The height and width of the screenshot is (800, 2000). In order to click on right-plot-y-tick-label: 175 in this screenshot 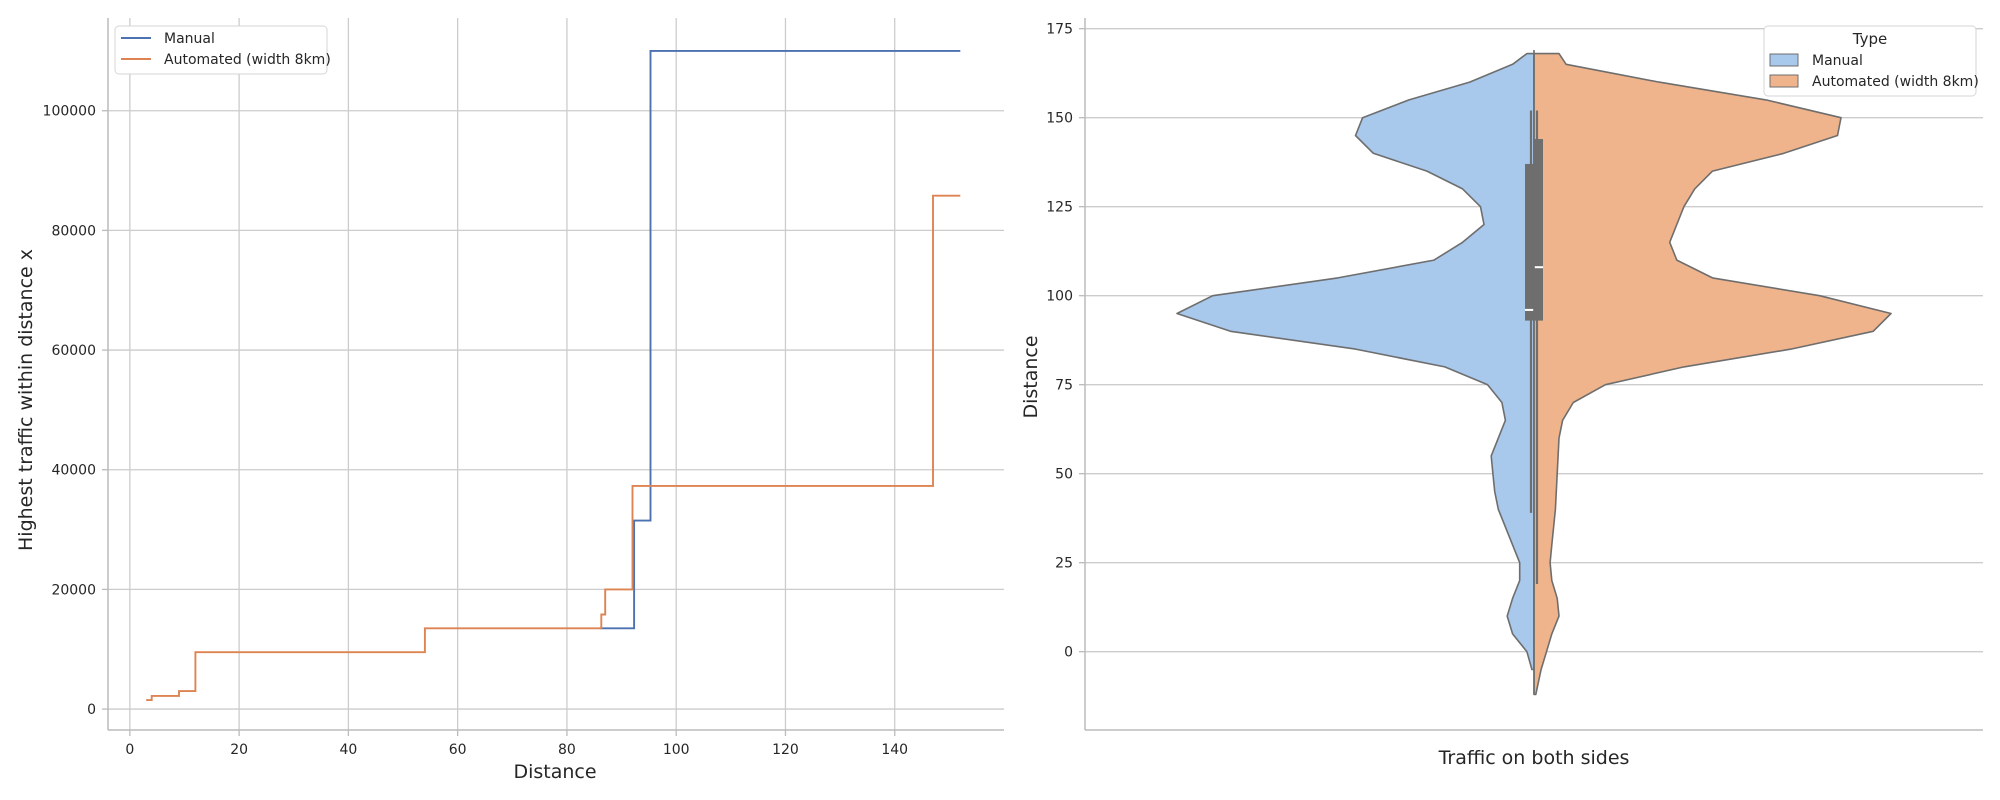, I will do `click(1059, 30)`.